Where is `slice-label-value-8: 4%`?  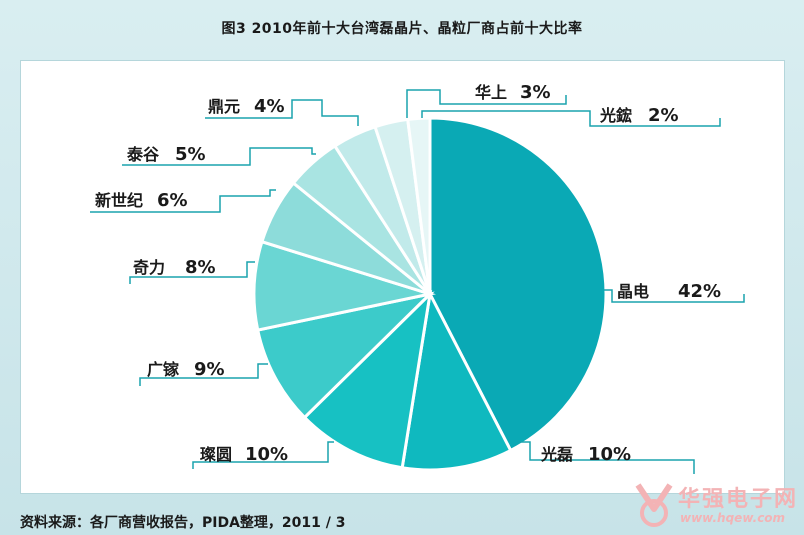 slice-label-value-8: 4% is located at coordinates (269, 106).